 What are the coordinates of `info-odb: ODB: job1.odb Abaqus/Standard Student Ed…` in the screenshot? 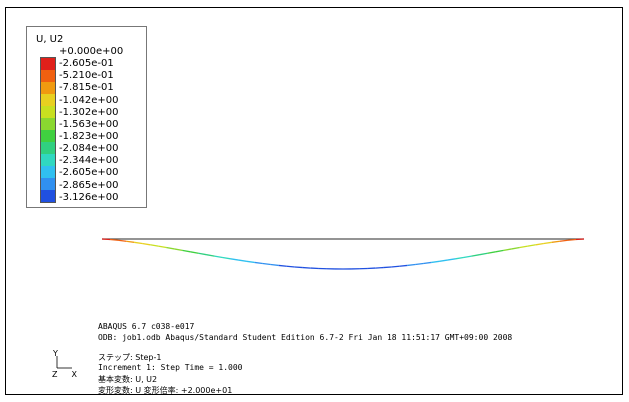 It's located at (305, 337).